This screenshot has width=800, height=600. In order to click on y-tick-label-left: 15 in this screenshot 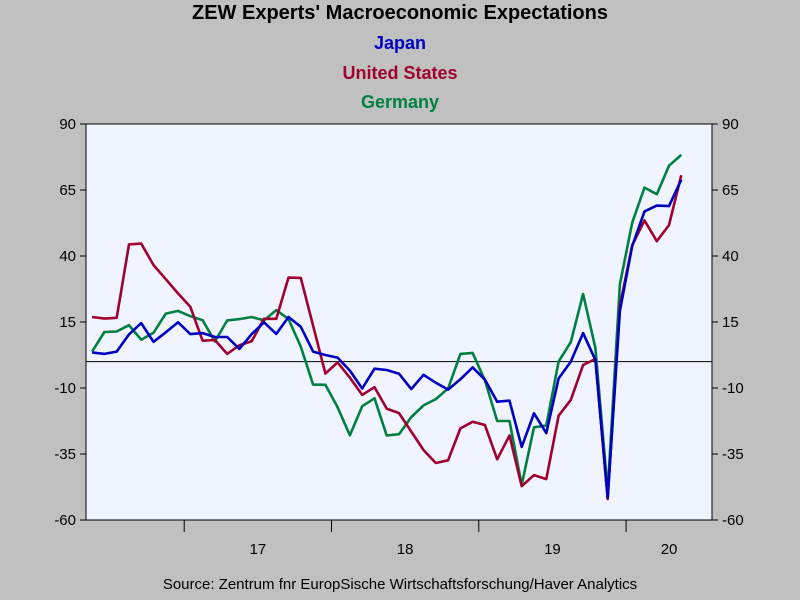, I will do `click(67, 322)`.